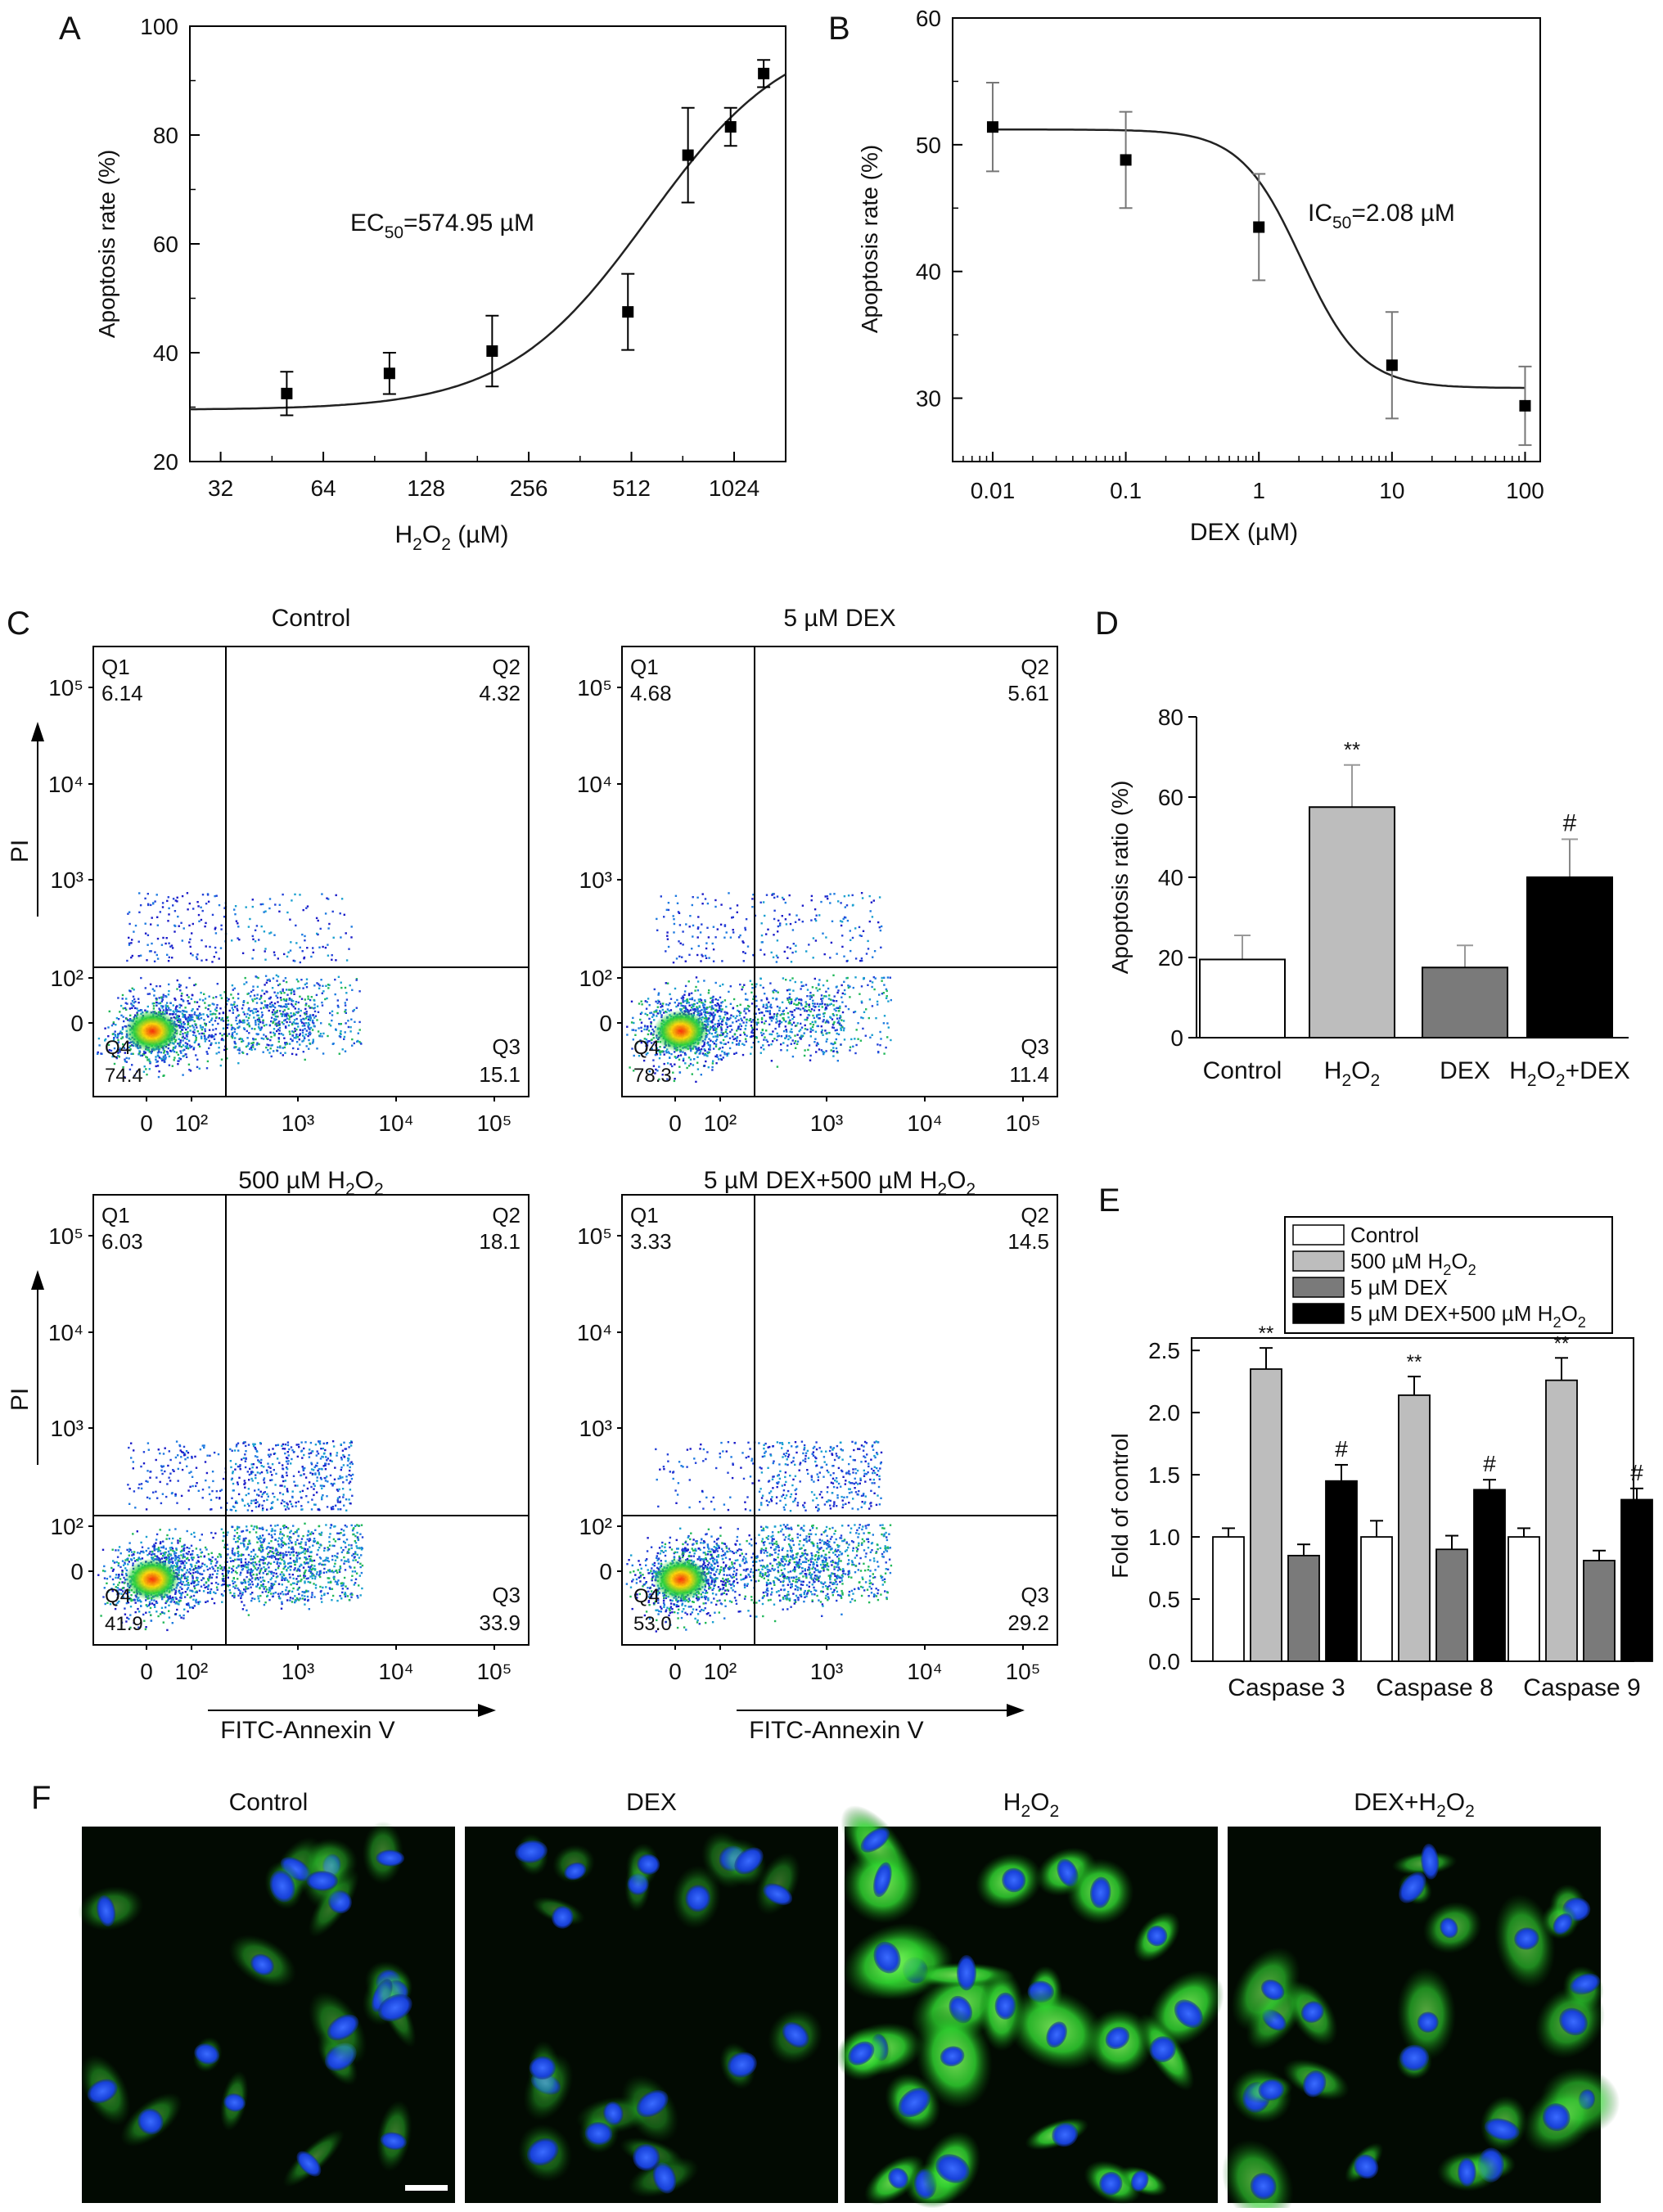  I want to click on data-point, so click(389, 373).